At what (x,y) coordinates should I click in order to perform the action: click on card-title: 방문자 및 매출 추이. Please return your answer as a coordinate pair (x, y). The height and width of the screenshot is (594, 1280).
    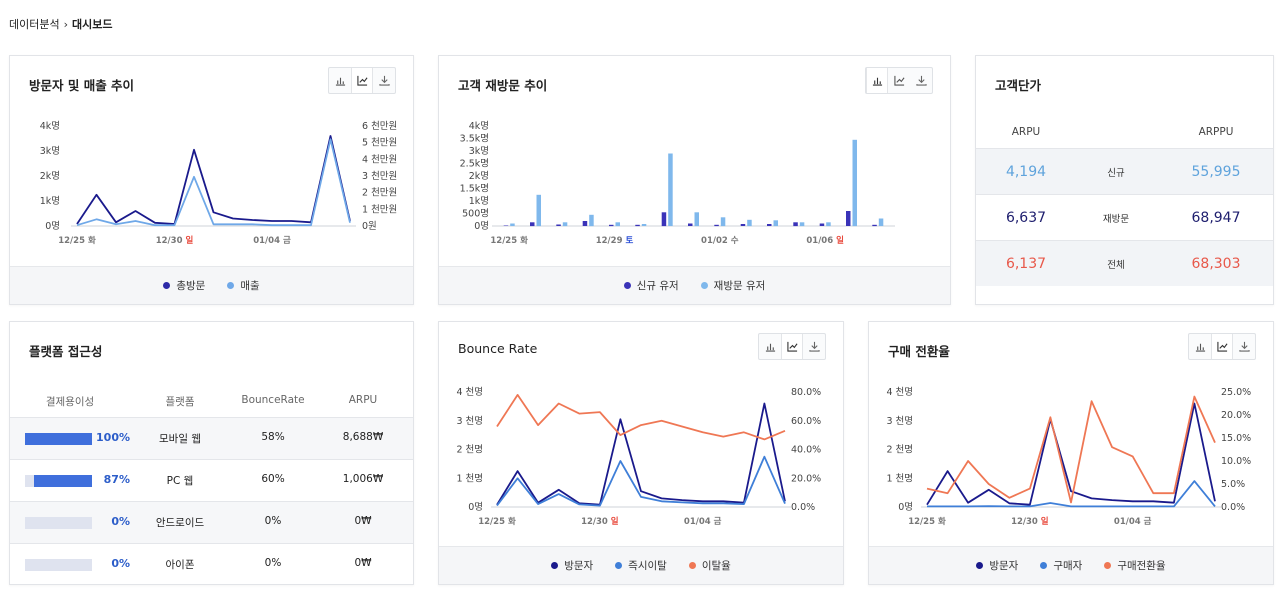
    Looking at the image, I should click on (82, 85).